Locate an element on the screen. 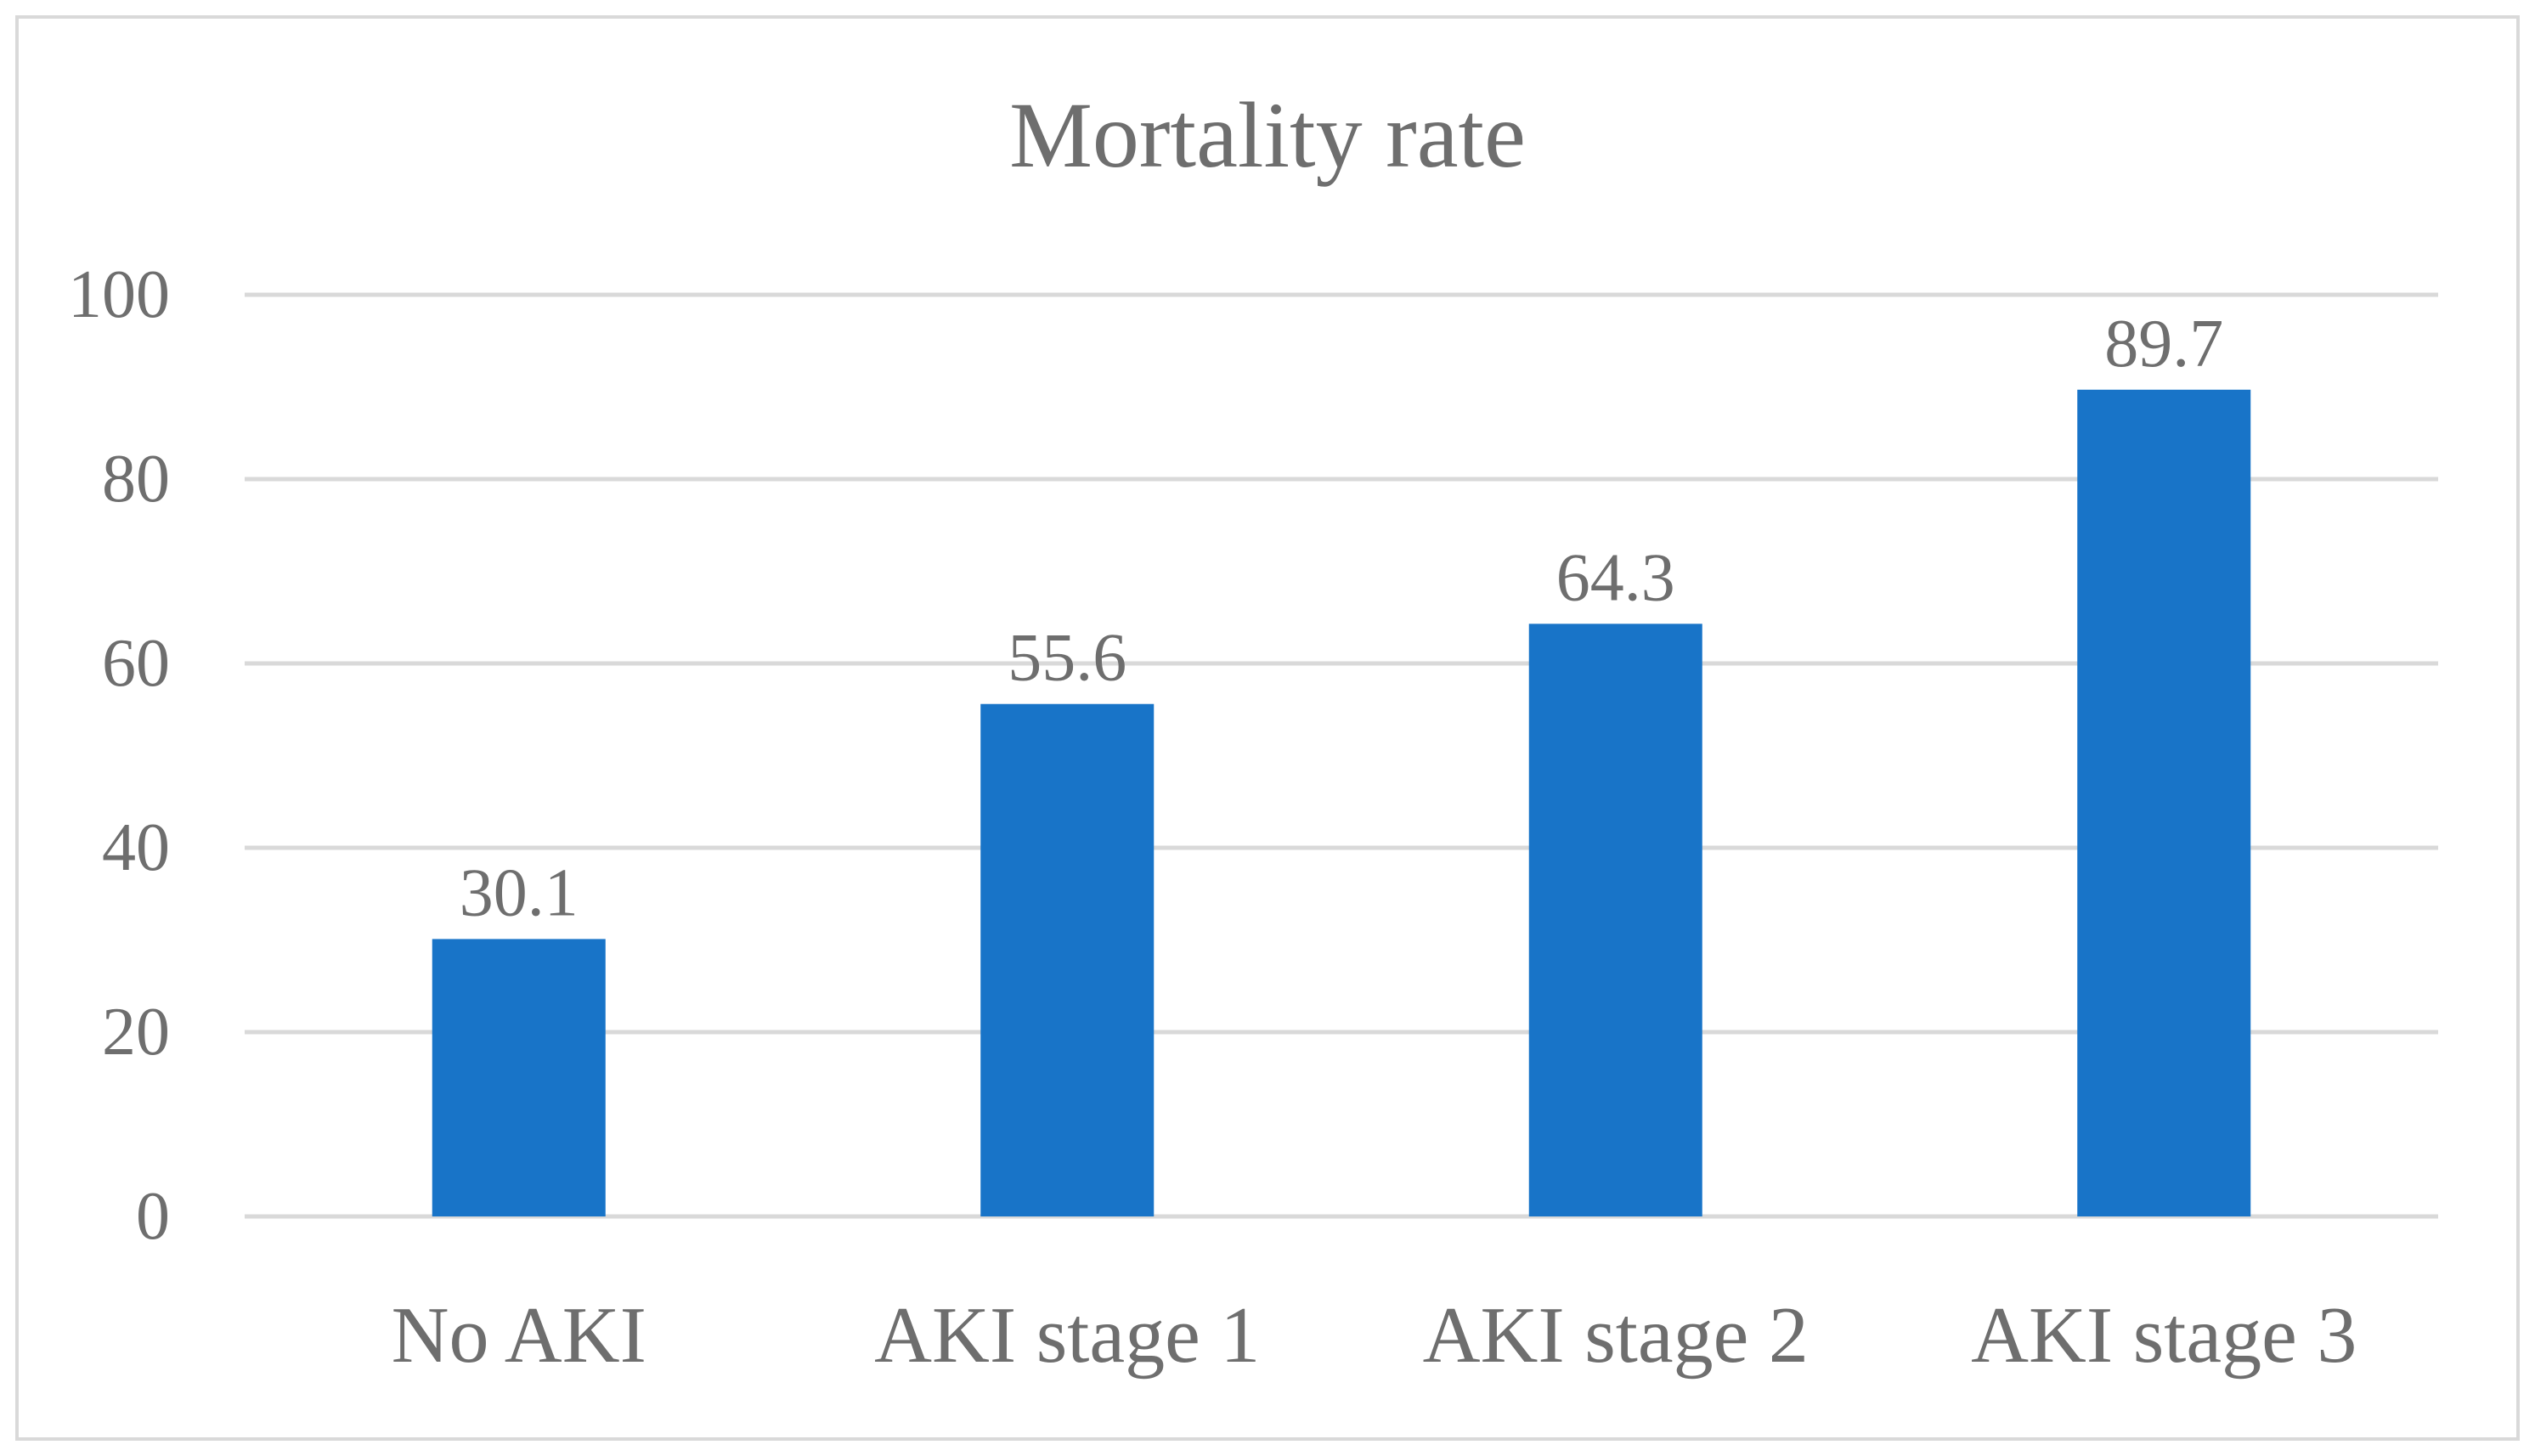 The image size is (2535, 1456). y-tick-label: 60 is located at coordinates (136, 663).